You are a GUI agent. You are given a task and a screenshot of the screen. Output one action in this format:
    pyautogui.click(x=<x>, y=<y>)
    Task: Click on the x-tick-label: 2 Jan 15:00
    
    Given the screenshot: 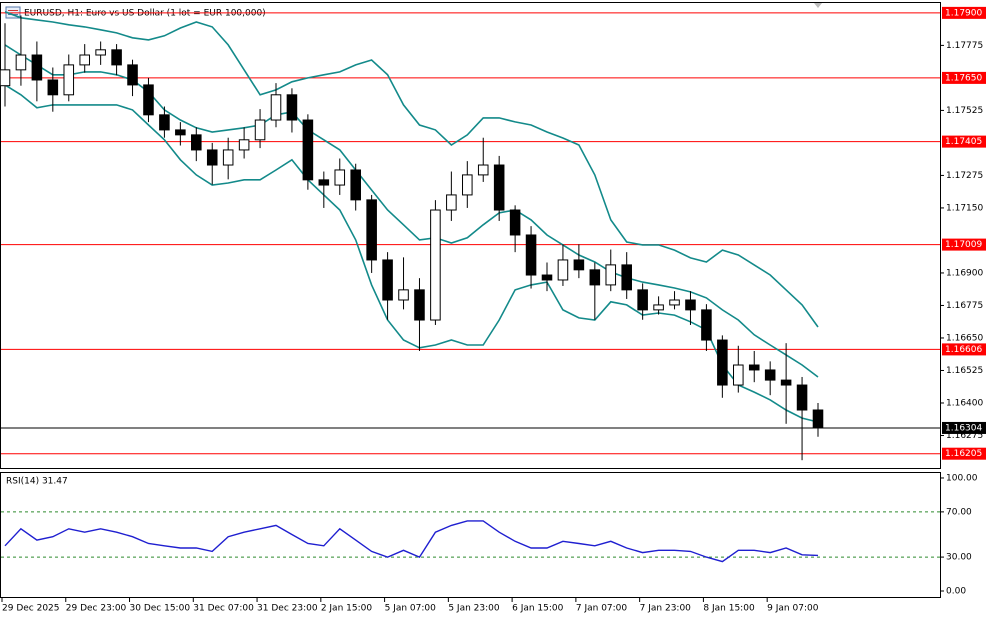 What is the action you would take?
    pyautogui.click(x=347, y=609)
    